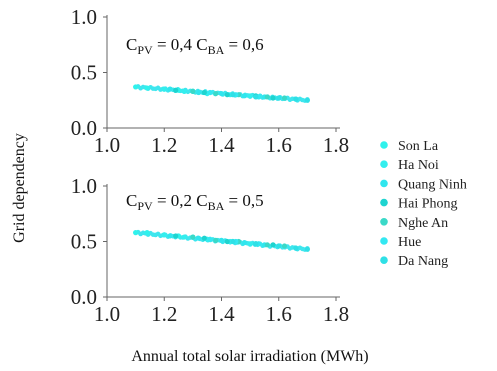 This screenshot has width=497, height=371. Describe the element at coordinates (432, 184) in the screenshot. I see `legend-label: Quang Ninh` at that location.